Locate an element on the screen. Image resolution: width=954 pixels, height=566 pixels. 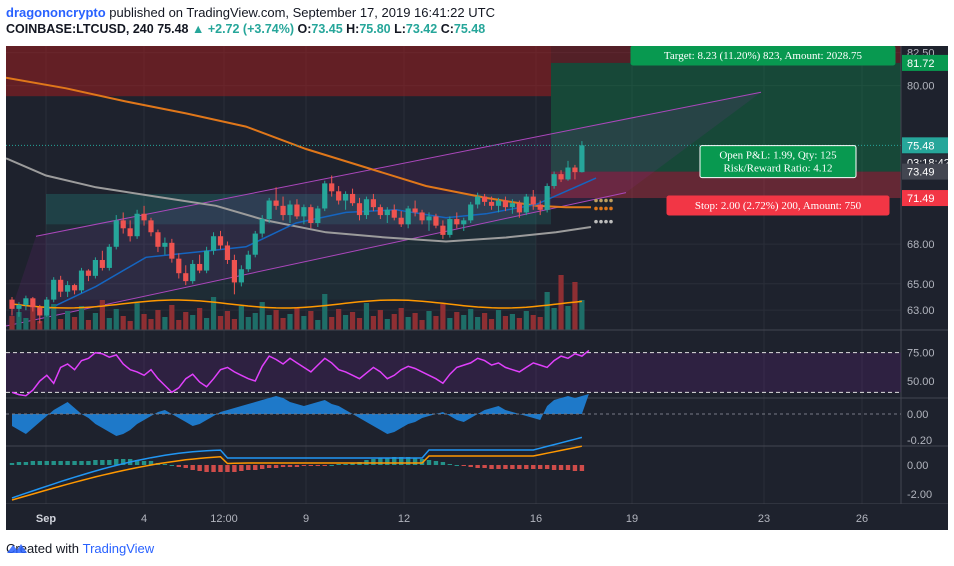
open-value: 73.45 is located at coordinates (327, 29).